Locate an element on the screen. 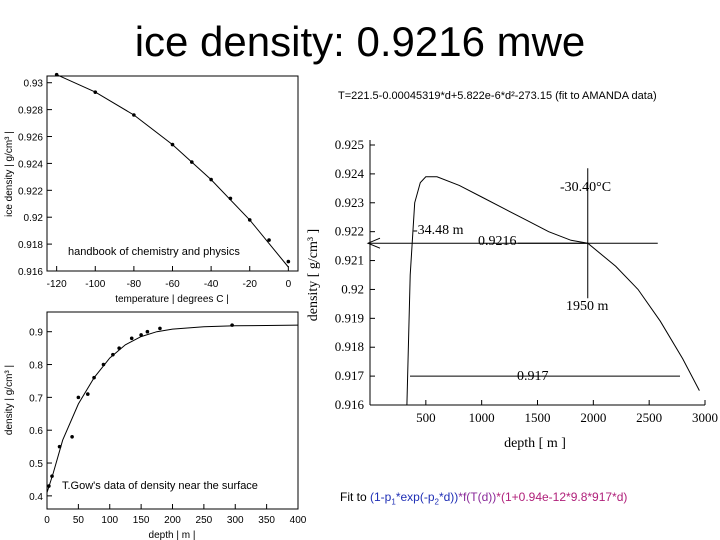  x-tick-label: 400 is located at coordinates (298, 520).